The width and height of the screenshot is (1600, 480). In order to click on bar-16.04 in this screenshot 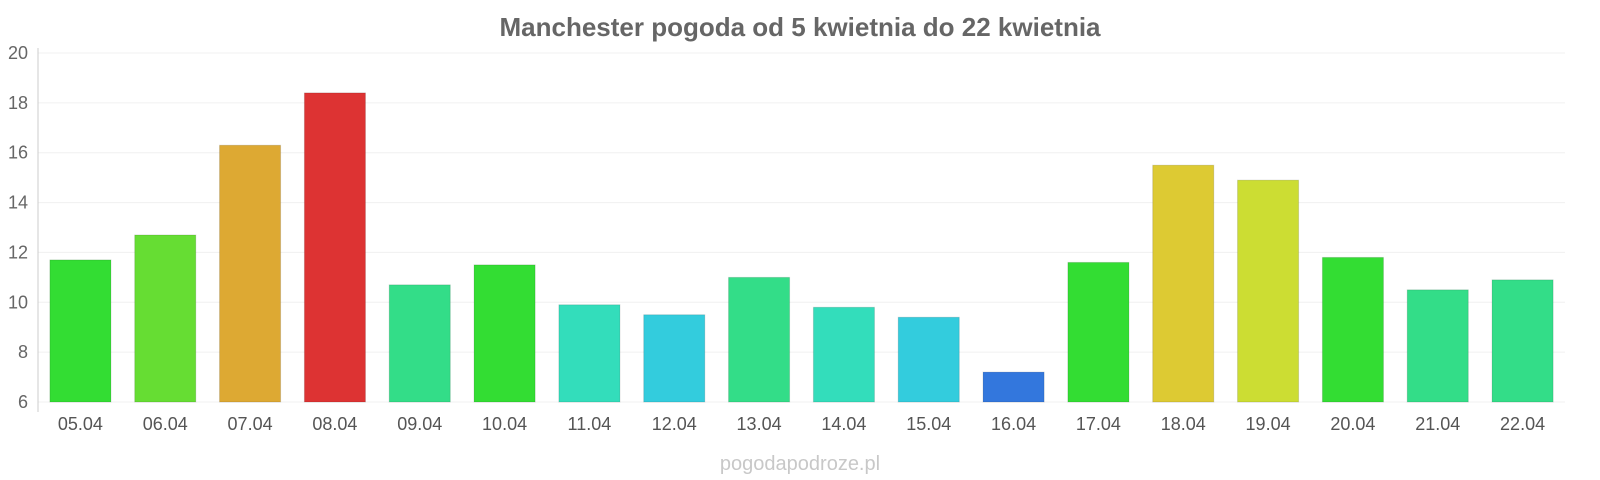, I will do `click(1013, 387)`.